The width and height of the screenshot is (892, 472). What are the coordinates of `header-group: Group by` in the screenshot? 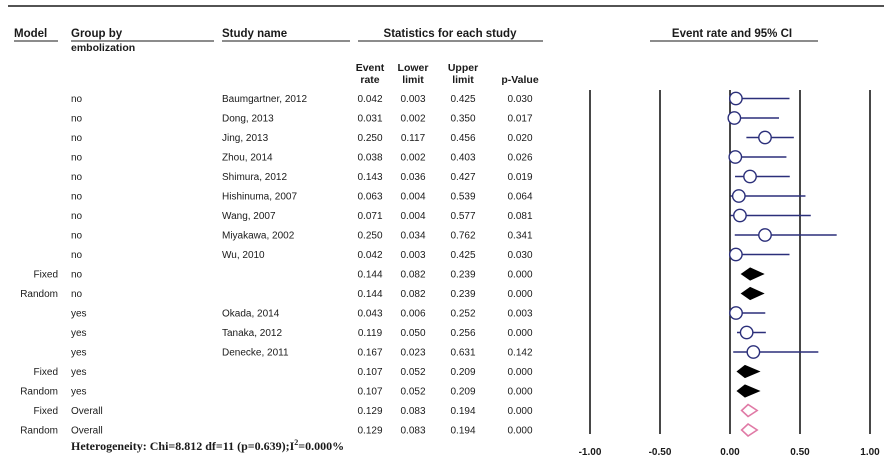 It's located at (97, 34).